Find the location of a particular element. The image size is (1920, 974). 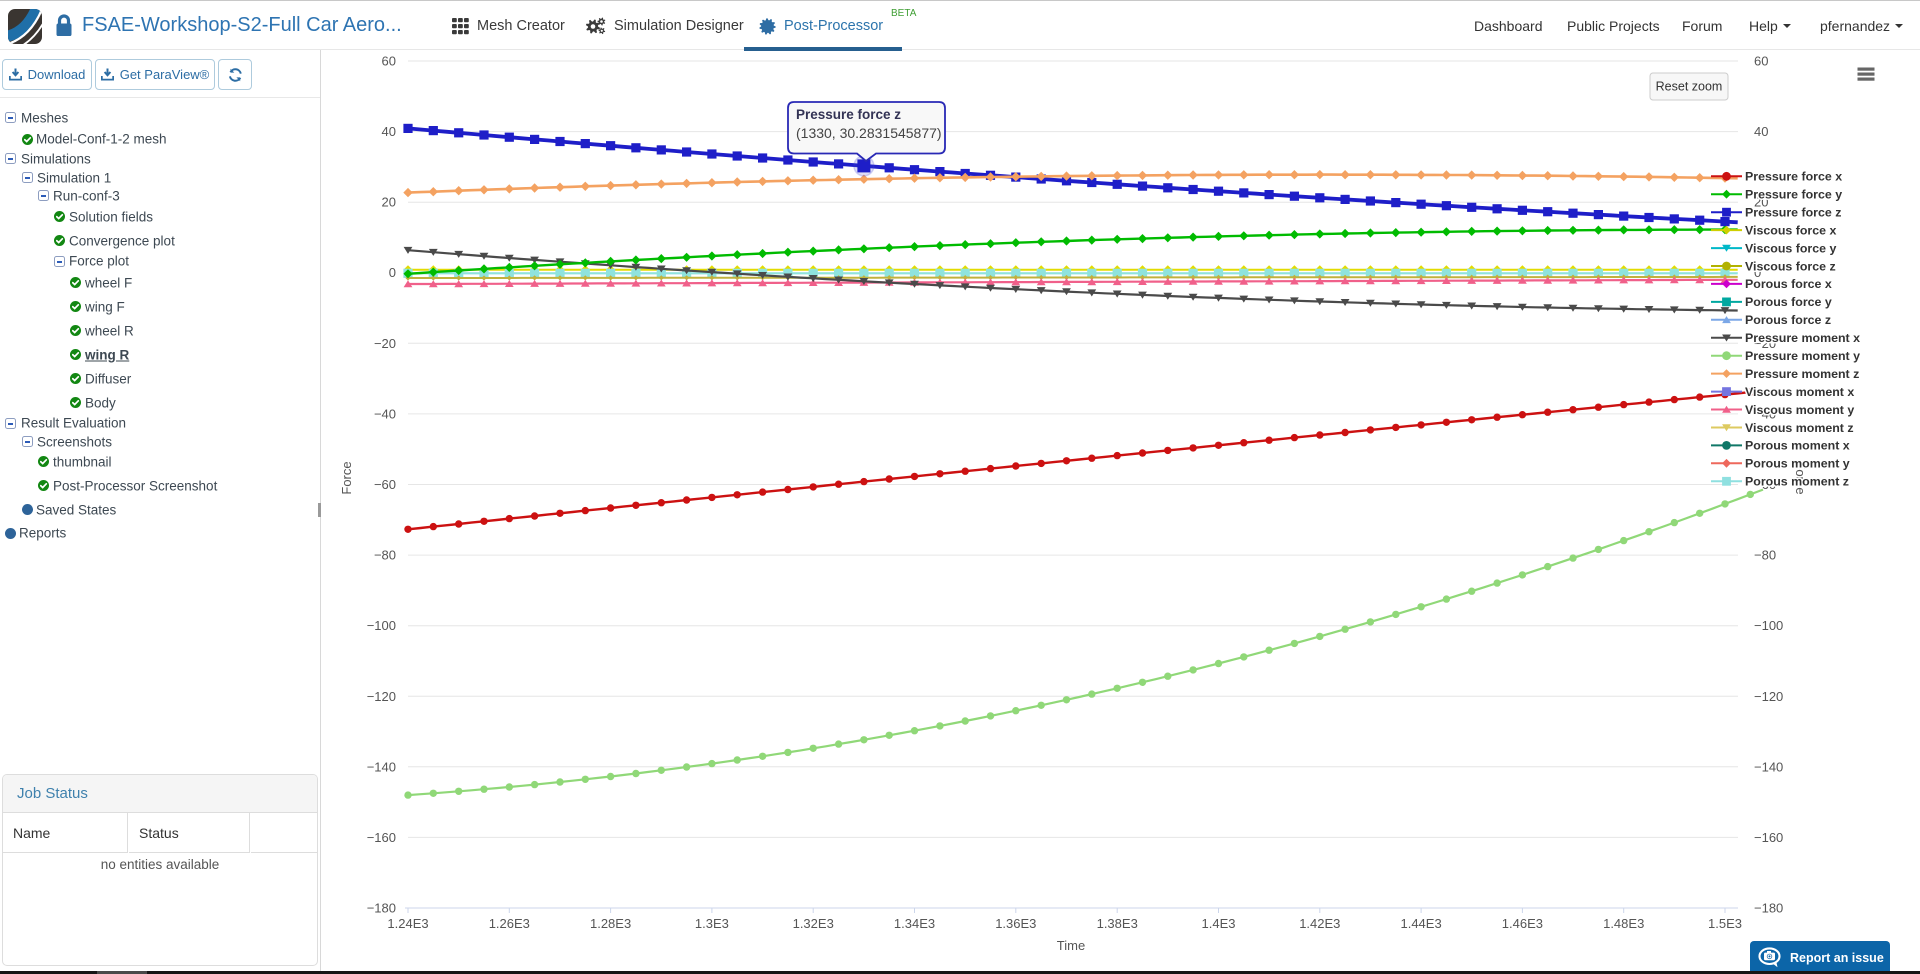

svg-text: Viscous moment y is located at coordinates (1799, 410).